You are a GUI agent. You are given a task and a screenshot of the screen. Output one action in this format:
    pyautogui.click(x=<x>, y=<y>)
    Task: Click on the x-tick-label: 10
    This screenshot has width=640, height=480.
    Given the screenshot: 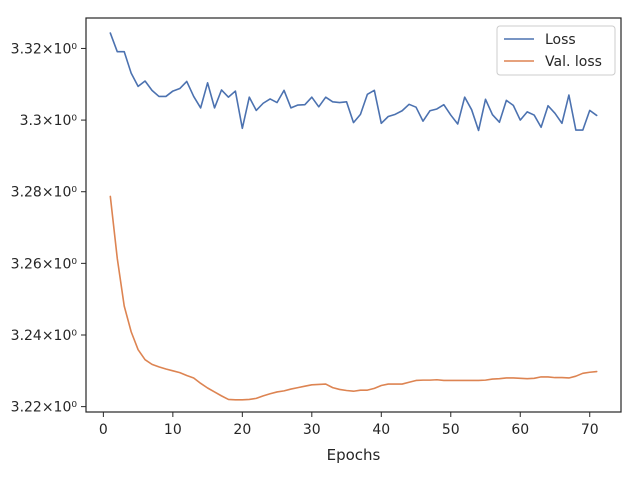 What is the action you would take?
    pyautogui.click(x=173, y=430)
    